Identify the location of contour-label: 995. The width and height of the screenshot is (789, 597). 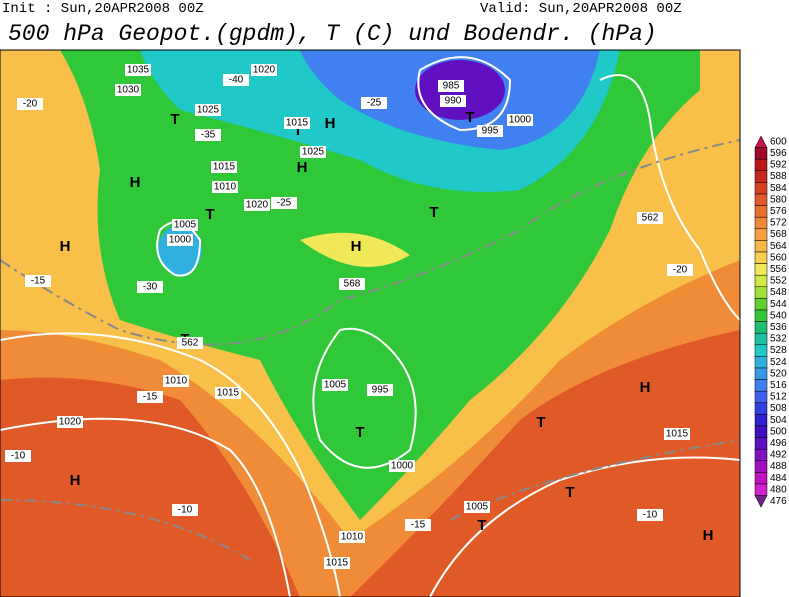
(490, 131).